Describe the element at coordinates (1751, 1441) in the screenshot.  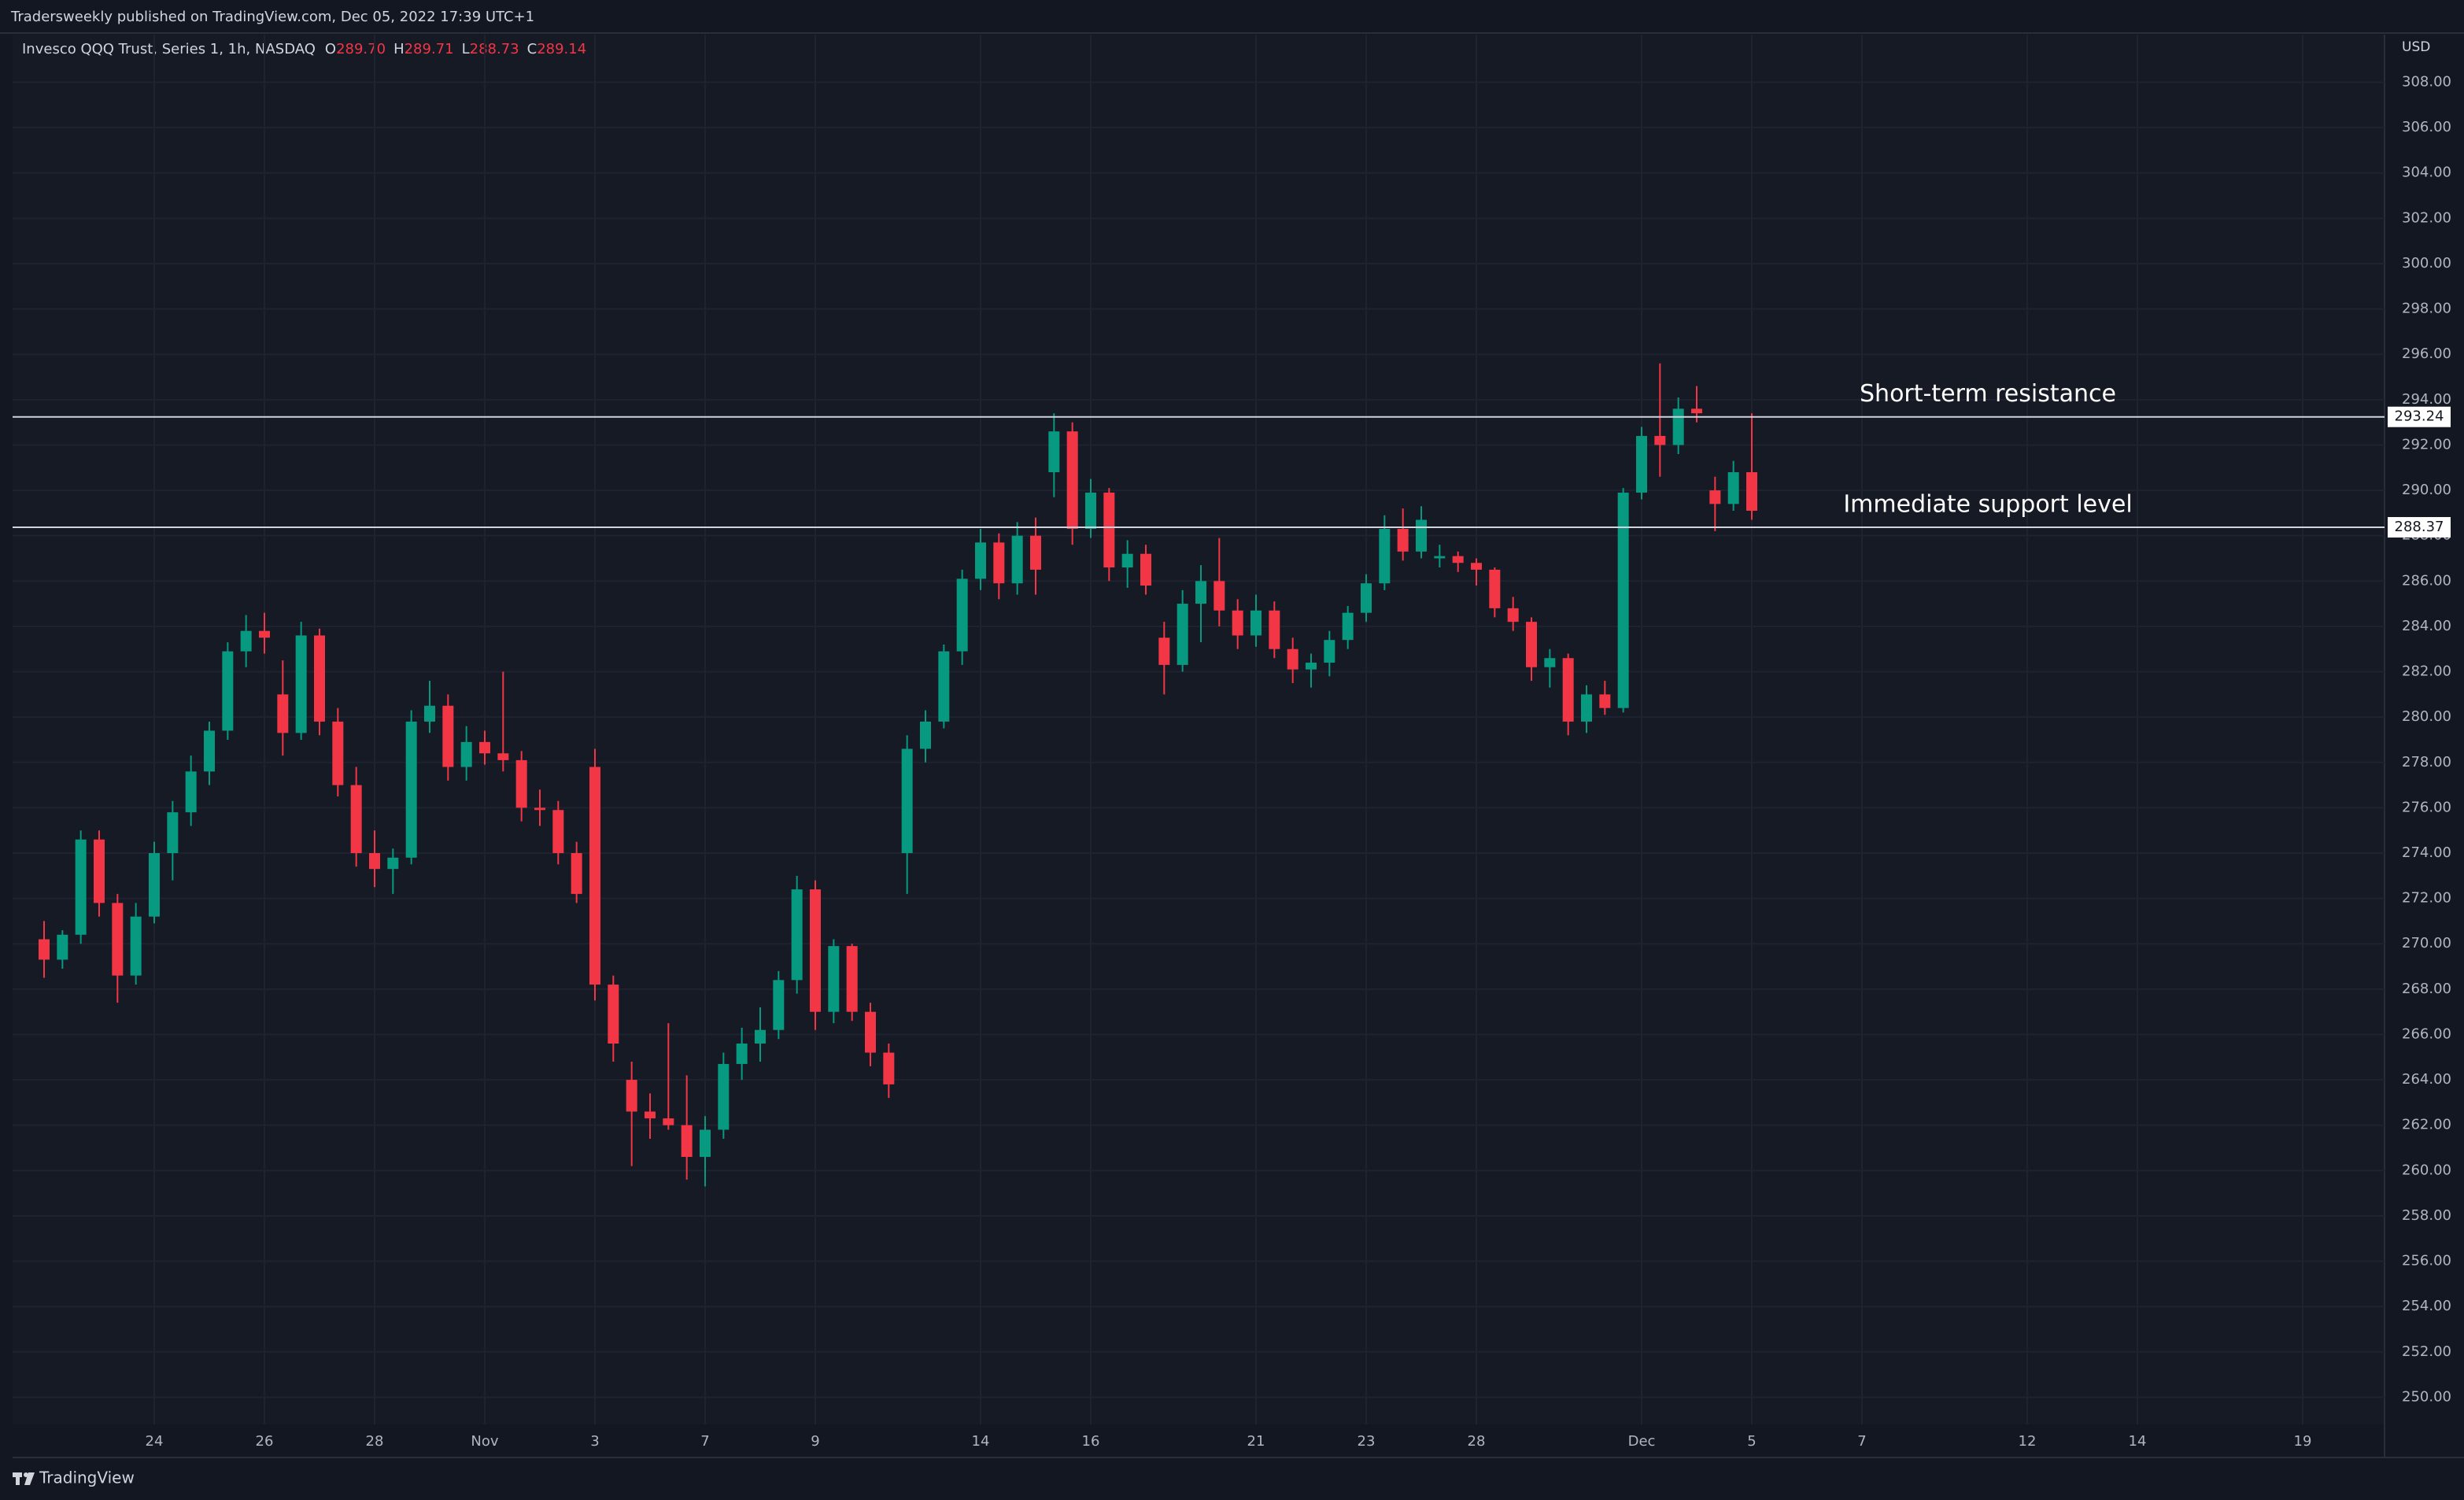
I see `x-tick-label: 5` at that location.